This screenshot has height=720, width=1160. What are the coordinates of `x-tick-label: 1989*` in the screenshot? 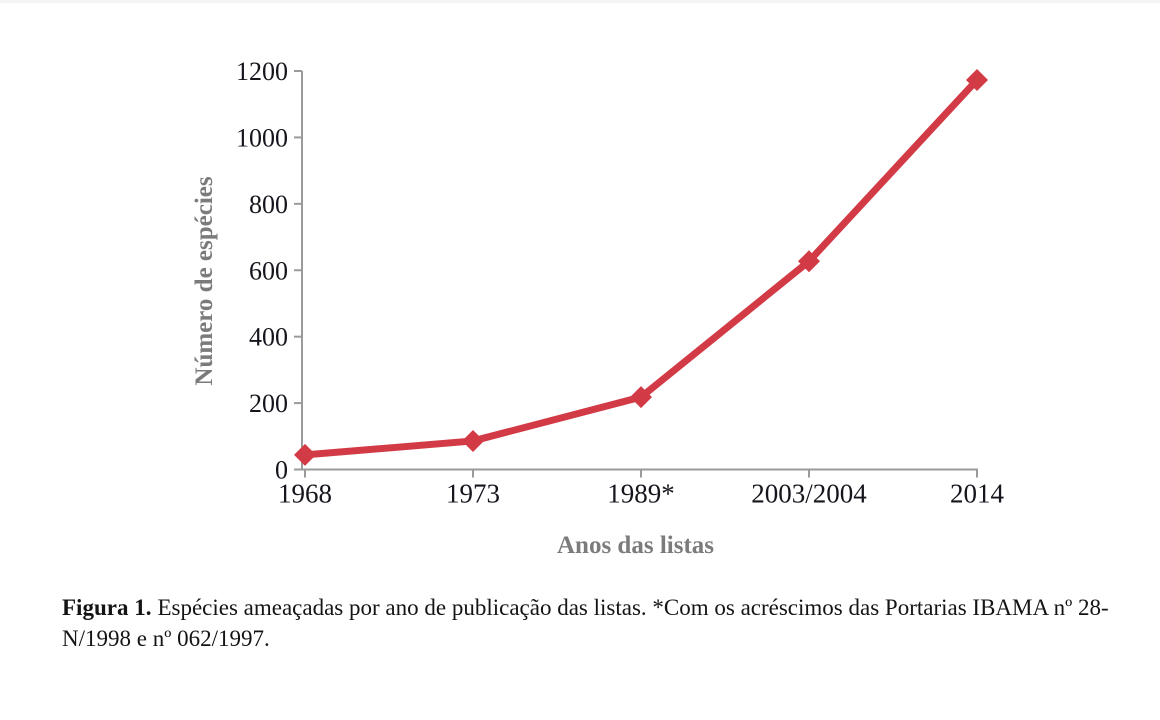 It's located at (641, 494).